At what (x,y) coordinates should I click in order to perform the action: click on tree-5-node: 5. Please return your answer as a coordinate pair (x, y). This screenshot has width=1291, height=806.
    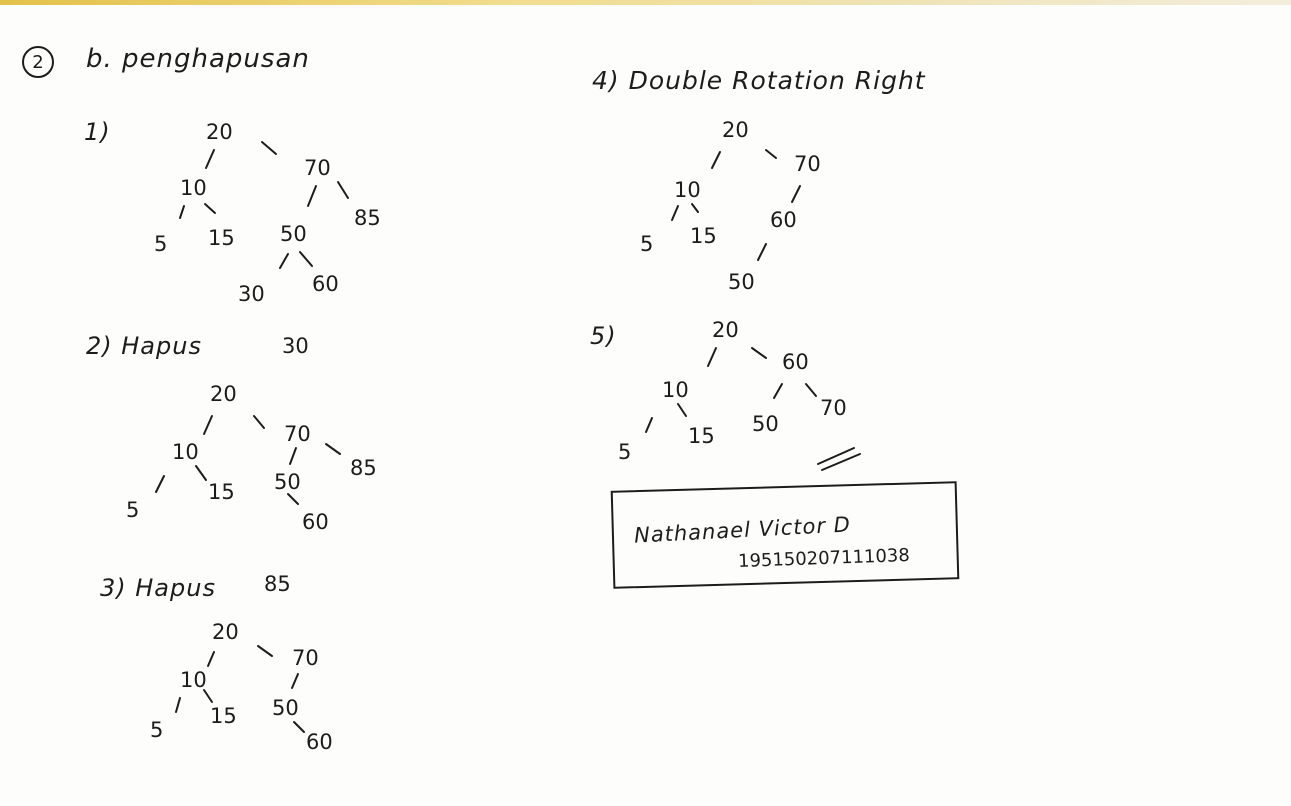
    Looking at the image, I should click on (625, 452).